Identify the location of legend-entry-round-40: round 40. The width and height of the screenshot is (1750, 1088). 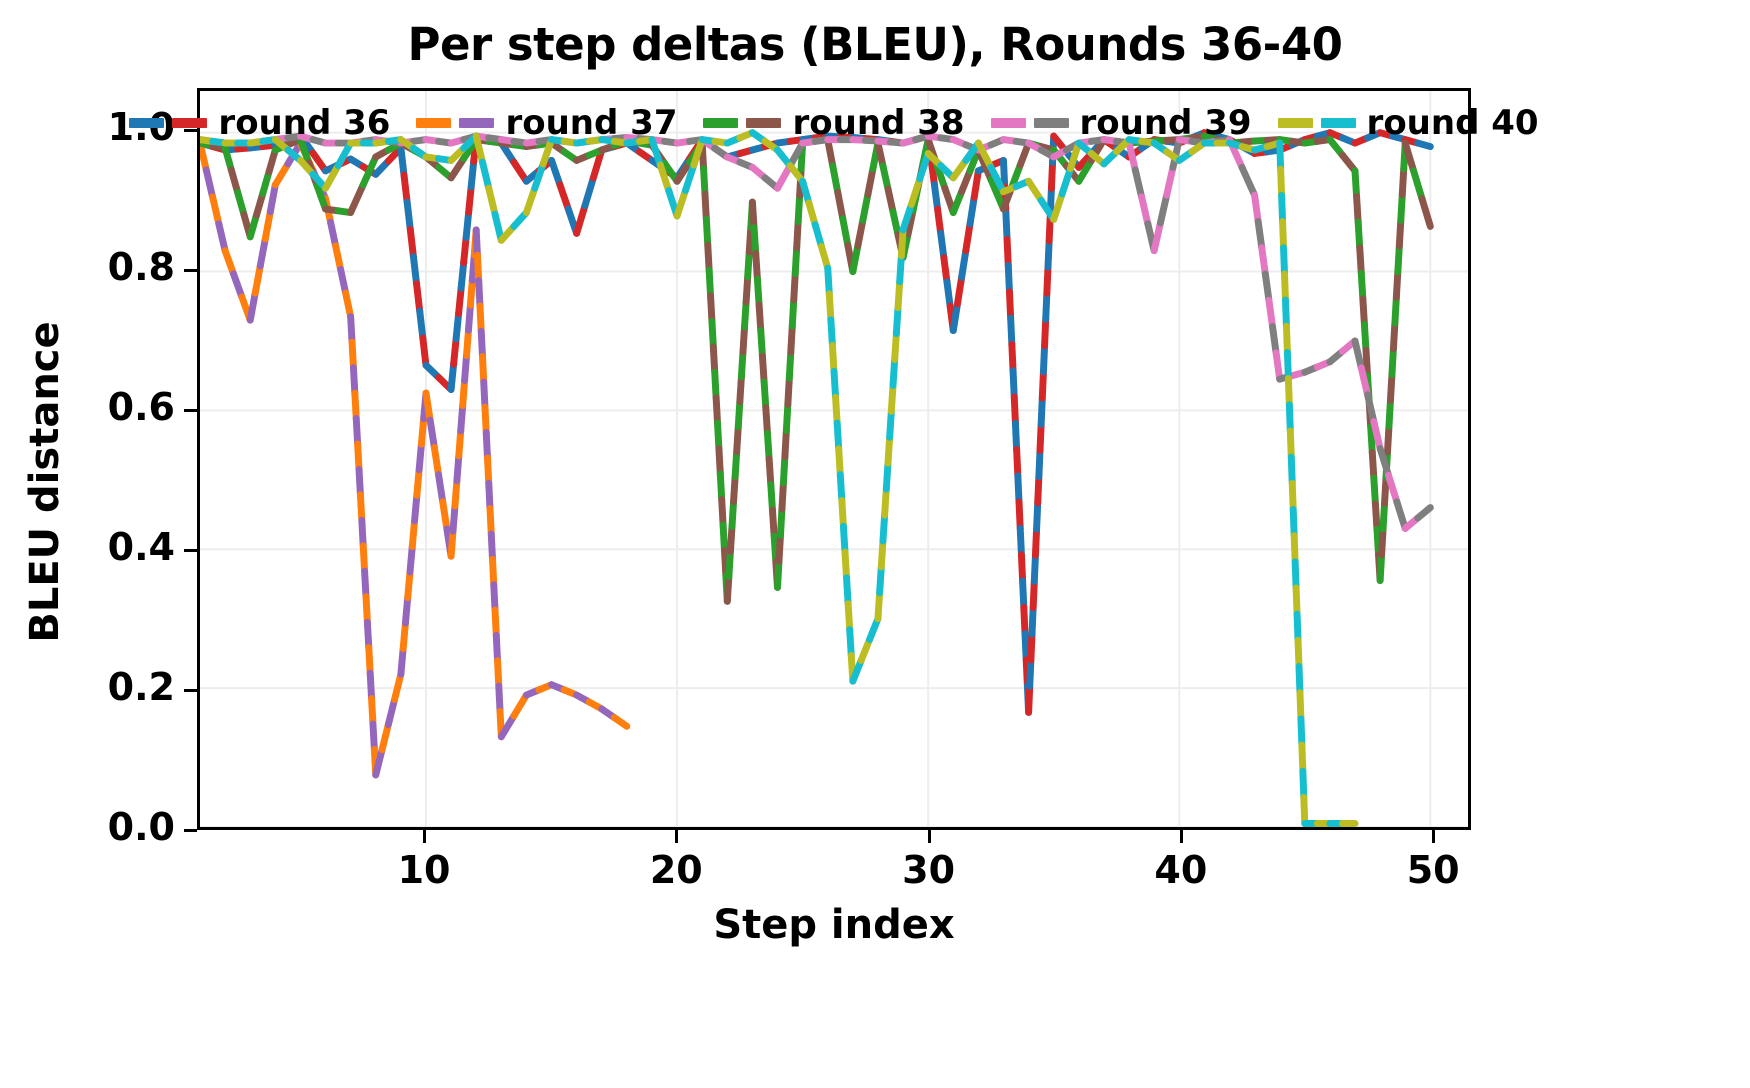
(1408, 123).